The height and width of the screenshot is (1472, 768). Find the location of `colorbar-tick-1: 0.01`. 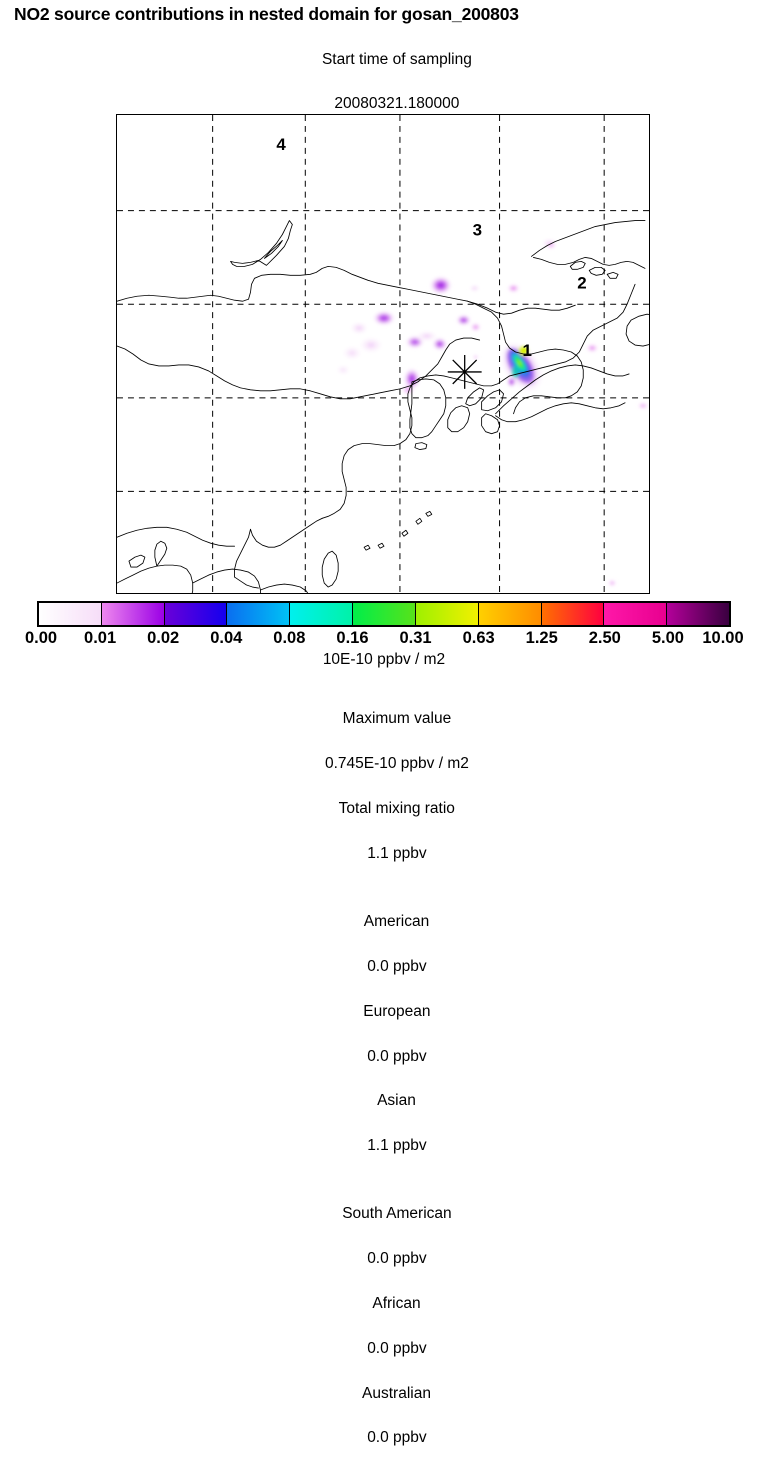

colorbar-tick-1: 0.01 is located at coordinates (100, 638).